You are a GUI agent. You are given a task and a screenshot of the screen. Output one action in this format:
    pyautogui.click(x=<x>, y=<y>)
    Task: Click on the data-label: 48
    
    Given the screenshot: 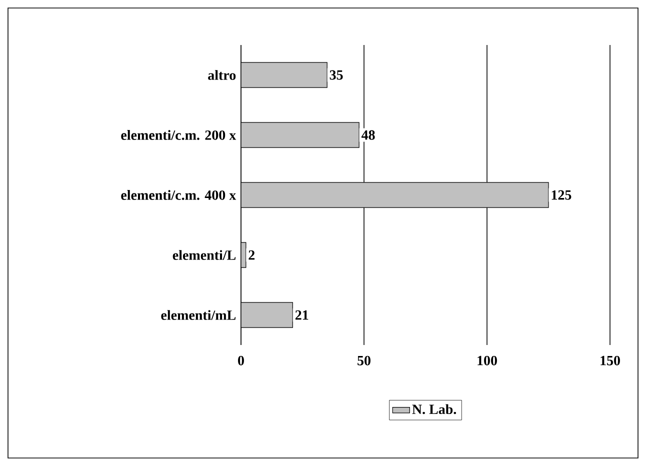 What is the action you would take?
    pyautogui.click(x=368, y=135)
    